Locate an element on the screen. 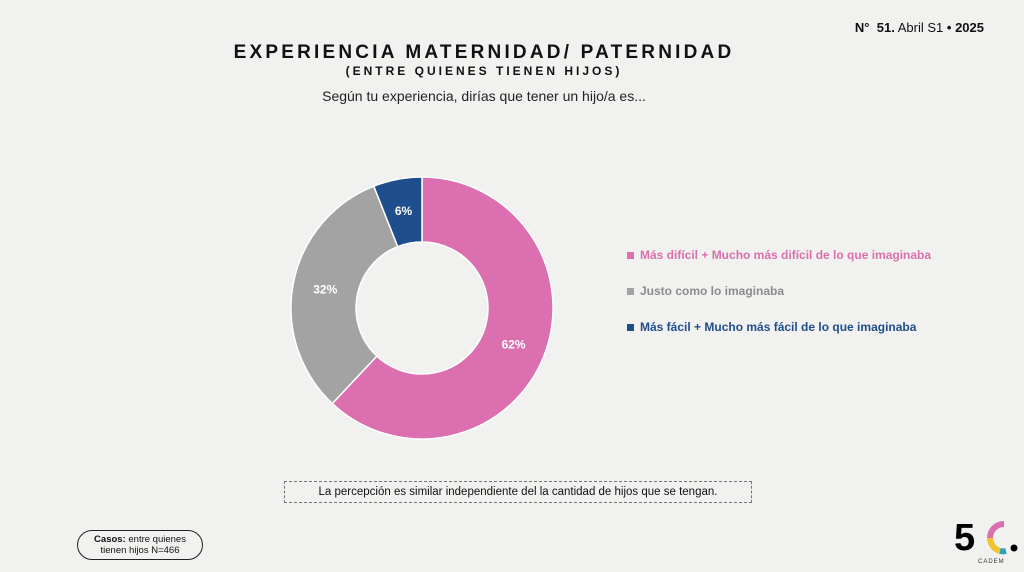 The height and width of the screenshot is (572, 1024). donut-label-0: 62% is located at coordinates (514, 344).